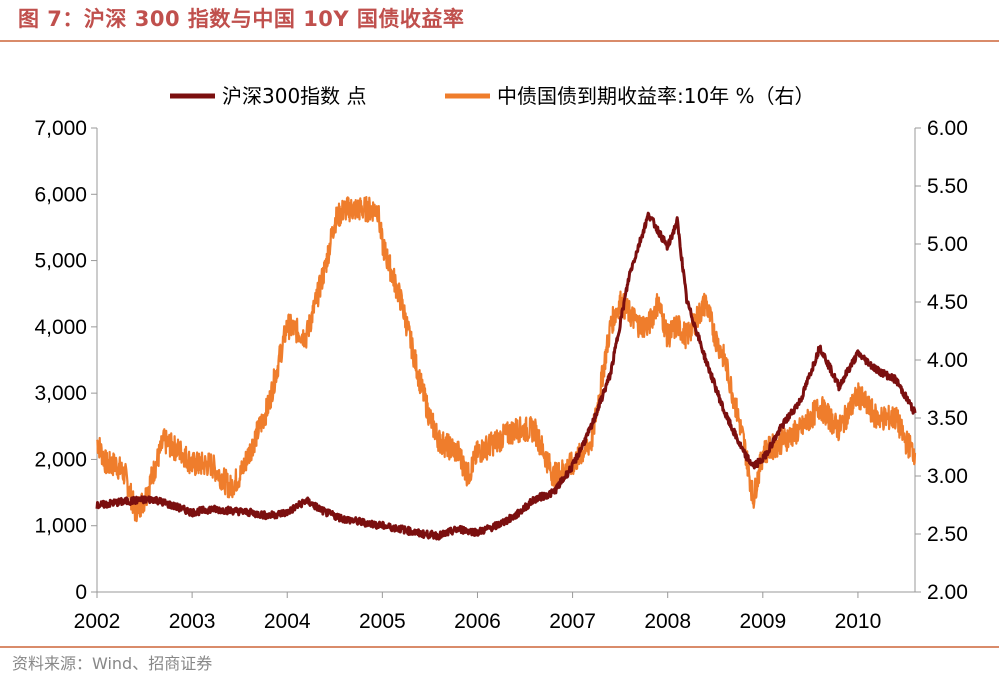 This screenshot has width=999, height=681. What do you see at coordinates (947, 534) in the screenshot?
I see `right-tick-label: 2.50` at bounding box center [947, 534].